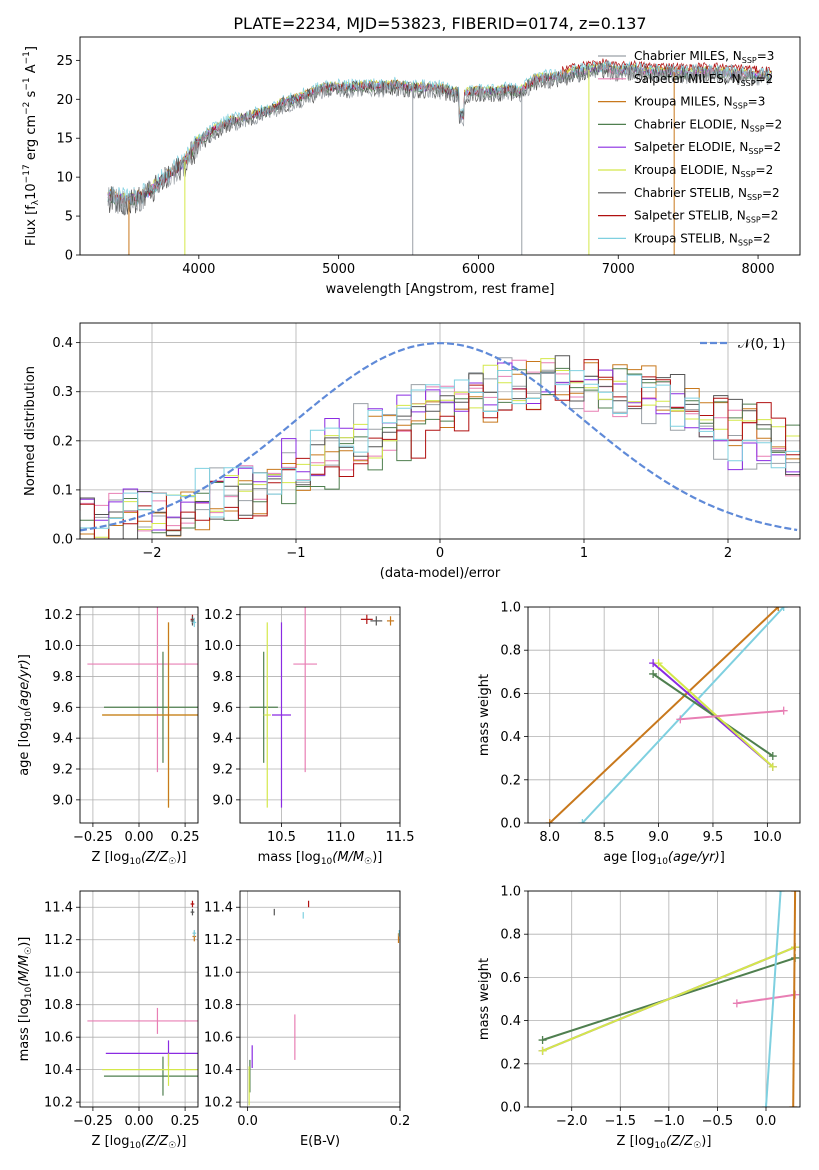  I want to click on x-tick-label: −1.5, so click(620, 1121).